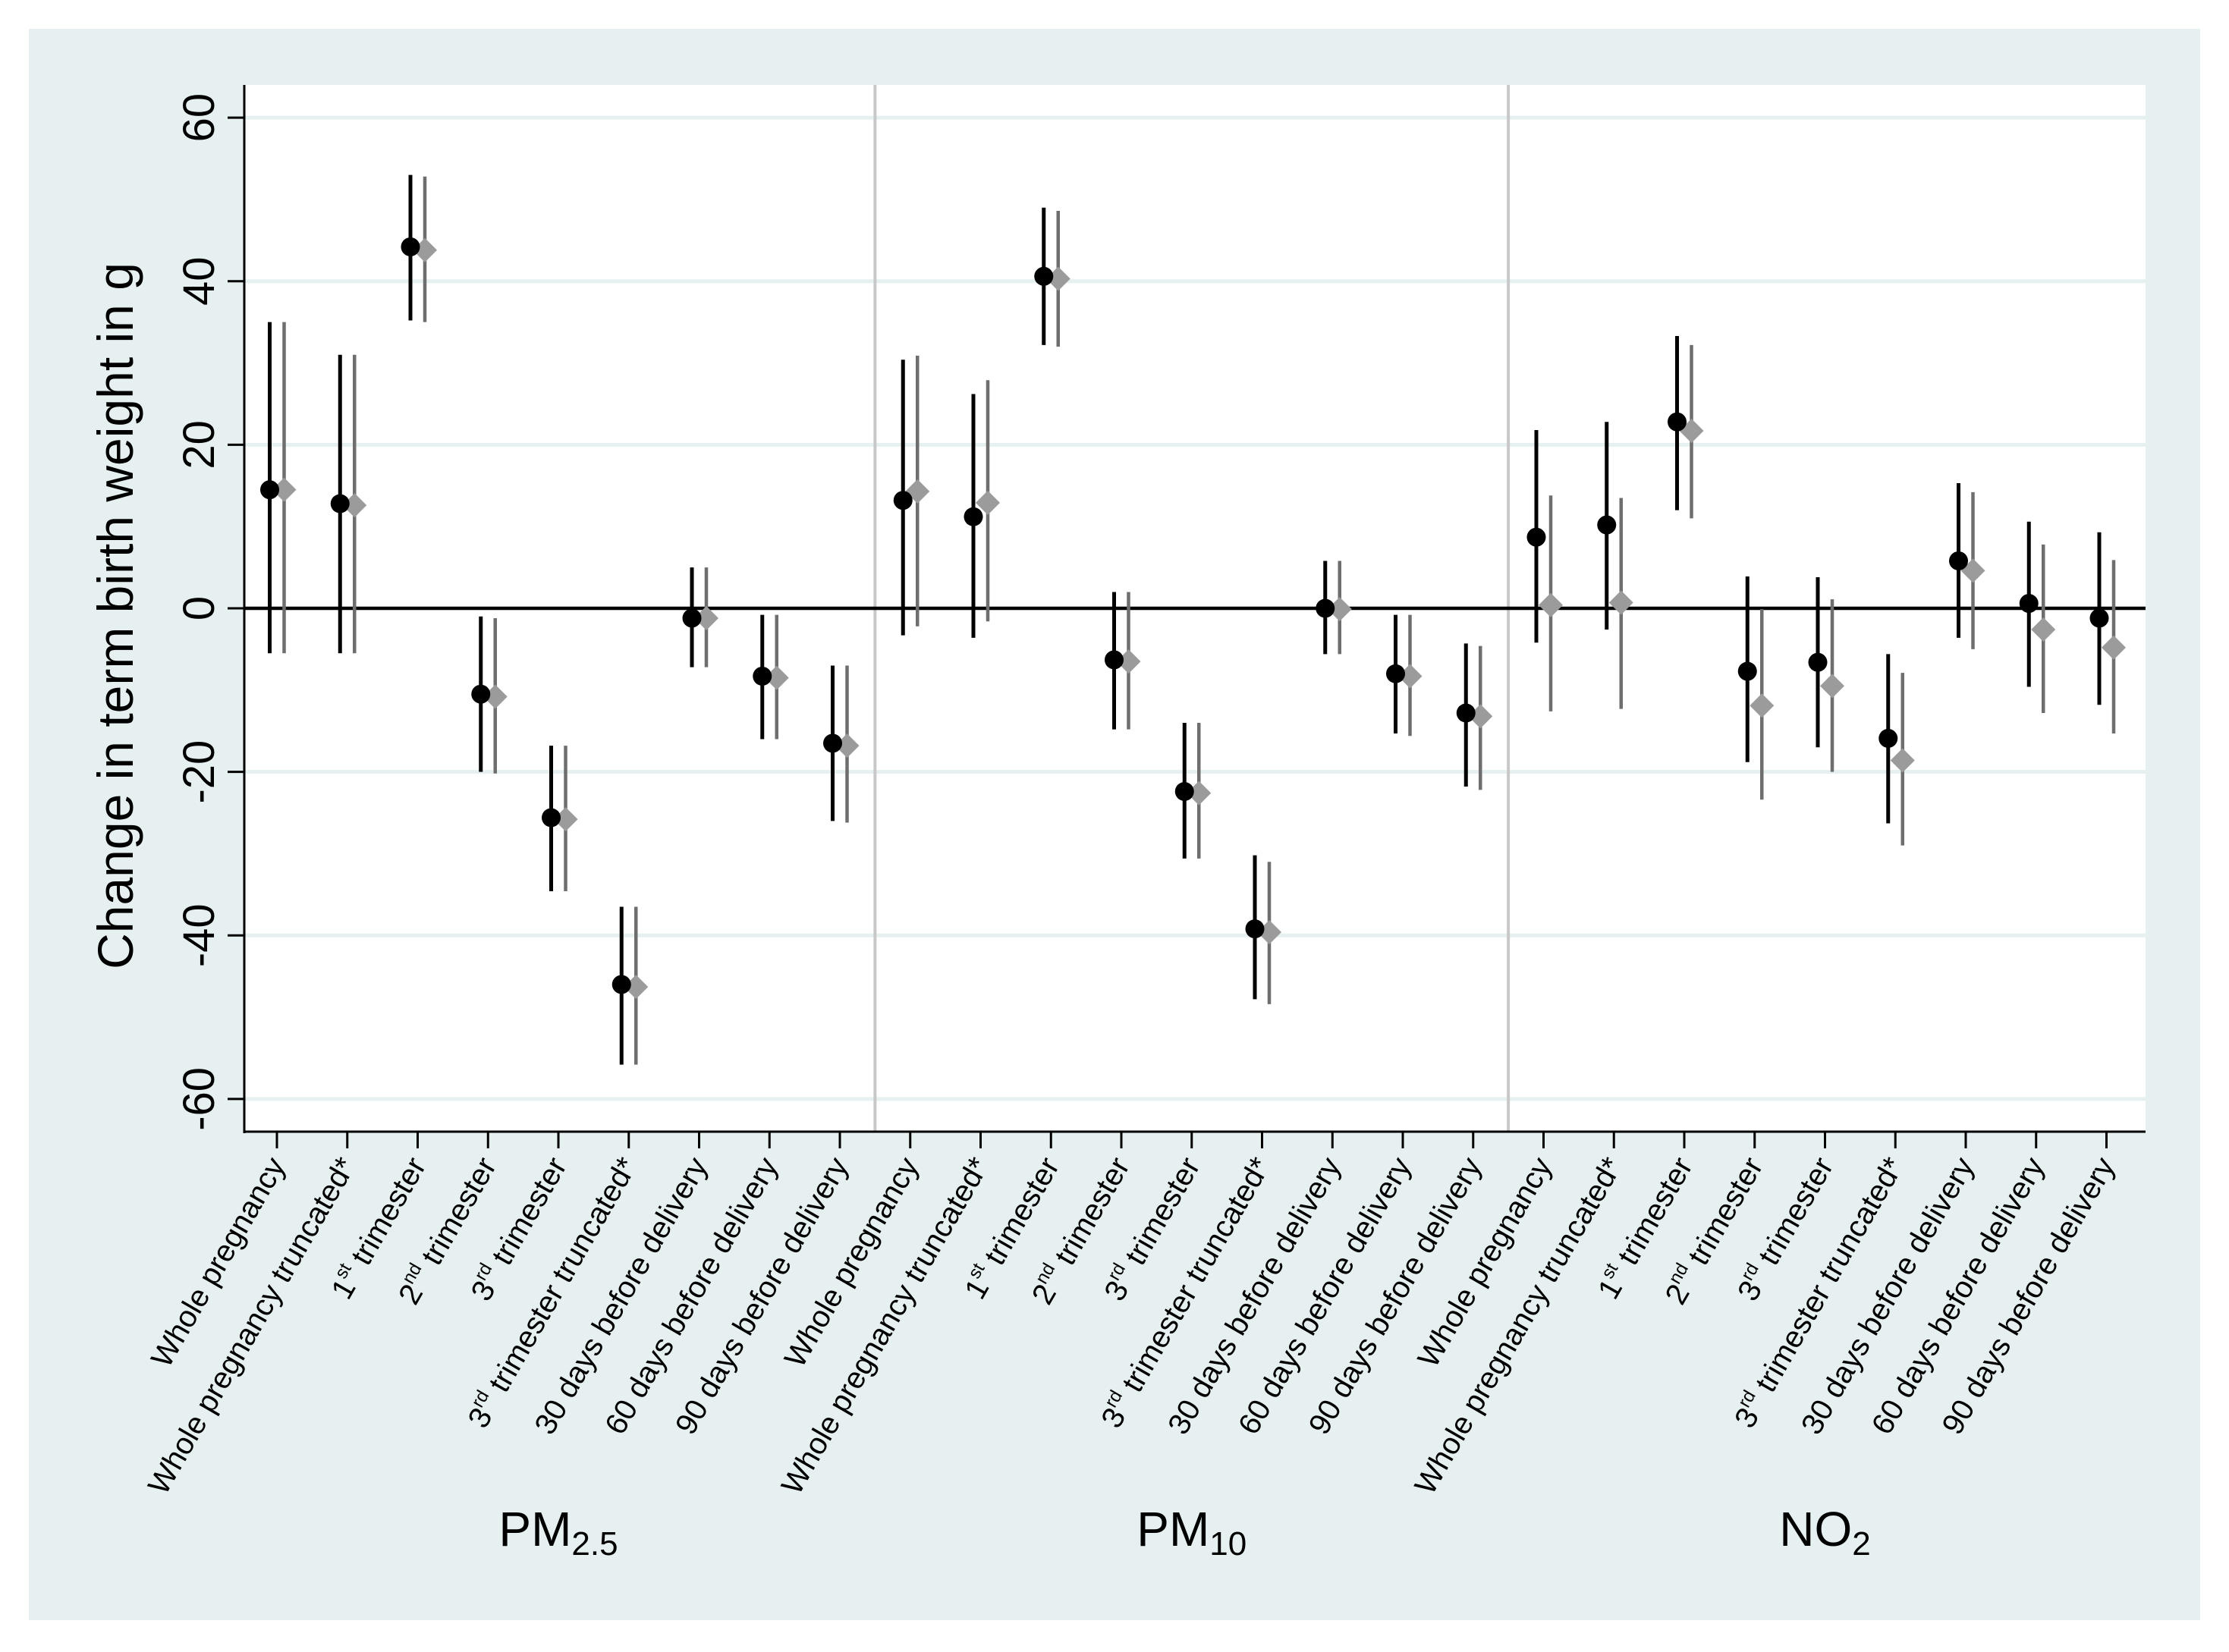 The height and width of the screenshot is (1652, 2229). What do you see at coordinates (199, 935) in the screenshot?
I see `y-tick-label: -40` at bounding box center [199, 935].